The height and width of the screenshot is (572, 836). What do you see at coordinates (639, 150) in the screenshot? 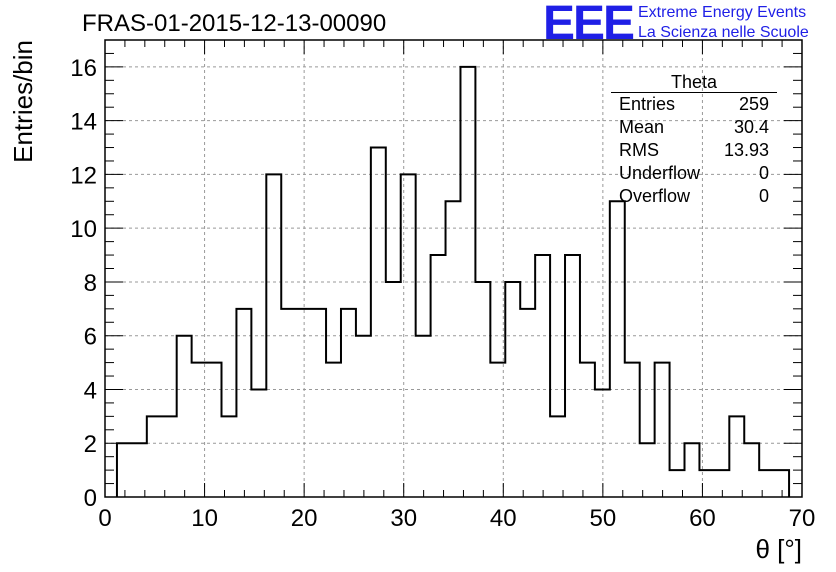
I see `stats-label: RMS` at bounding box center [639, 150].